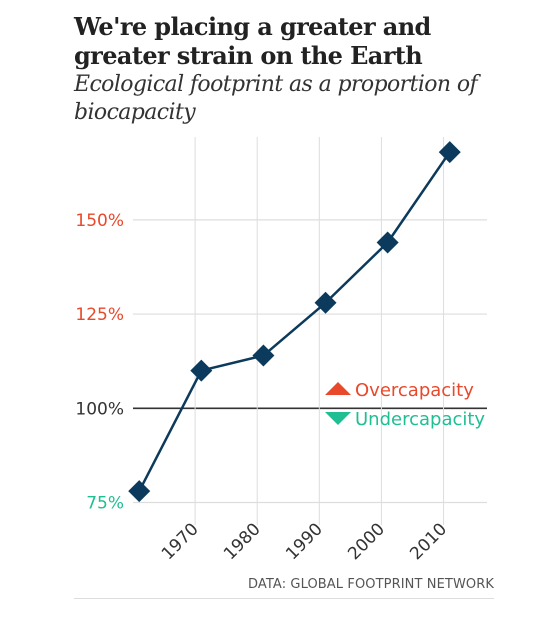 The width and height of the screenshot is (541, 629). I want to click on y-tick-label: 100%, so click(99, 409).